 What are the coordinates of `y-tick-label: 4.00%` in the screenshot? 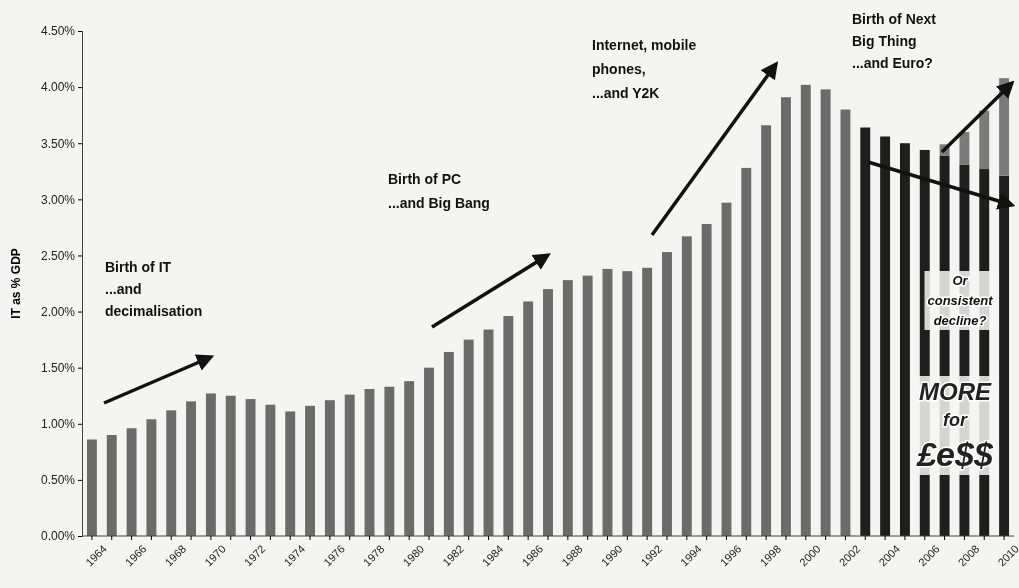 It's located at (58, 87).